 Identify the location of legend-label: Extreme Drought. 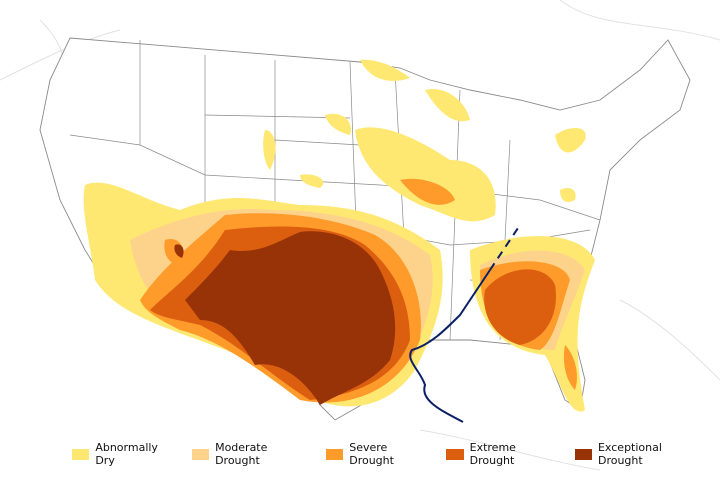
(492, 454).